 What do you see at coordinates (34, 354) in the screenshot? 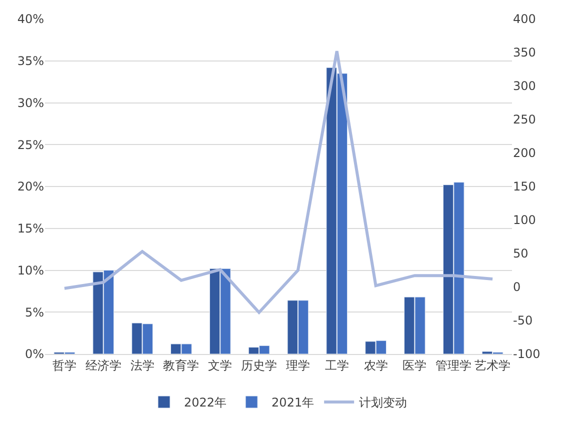
I see `y-tick-label: 0%` at bounding box center [34, 354].